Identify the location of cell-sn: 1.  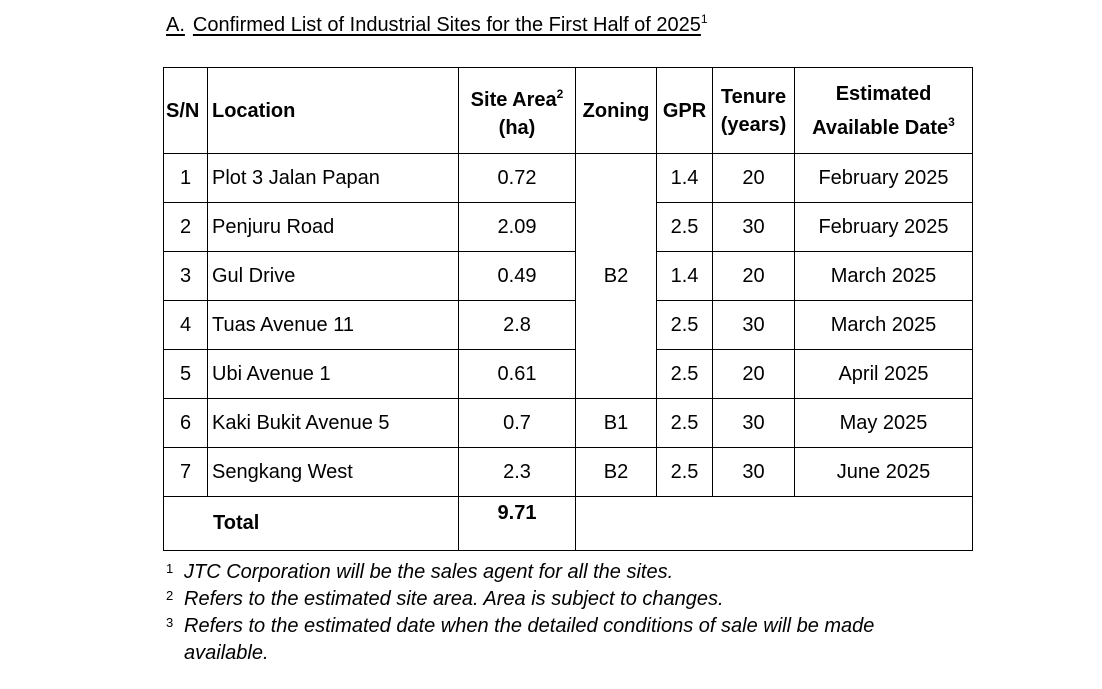
(185, 178).